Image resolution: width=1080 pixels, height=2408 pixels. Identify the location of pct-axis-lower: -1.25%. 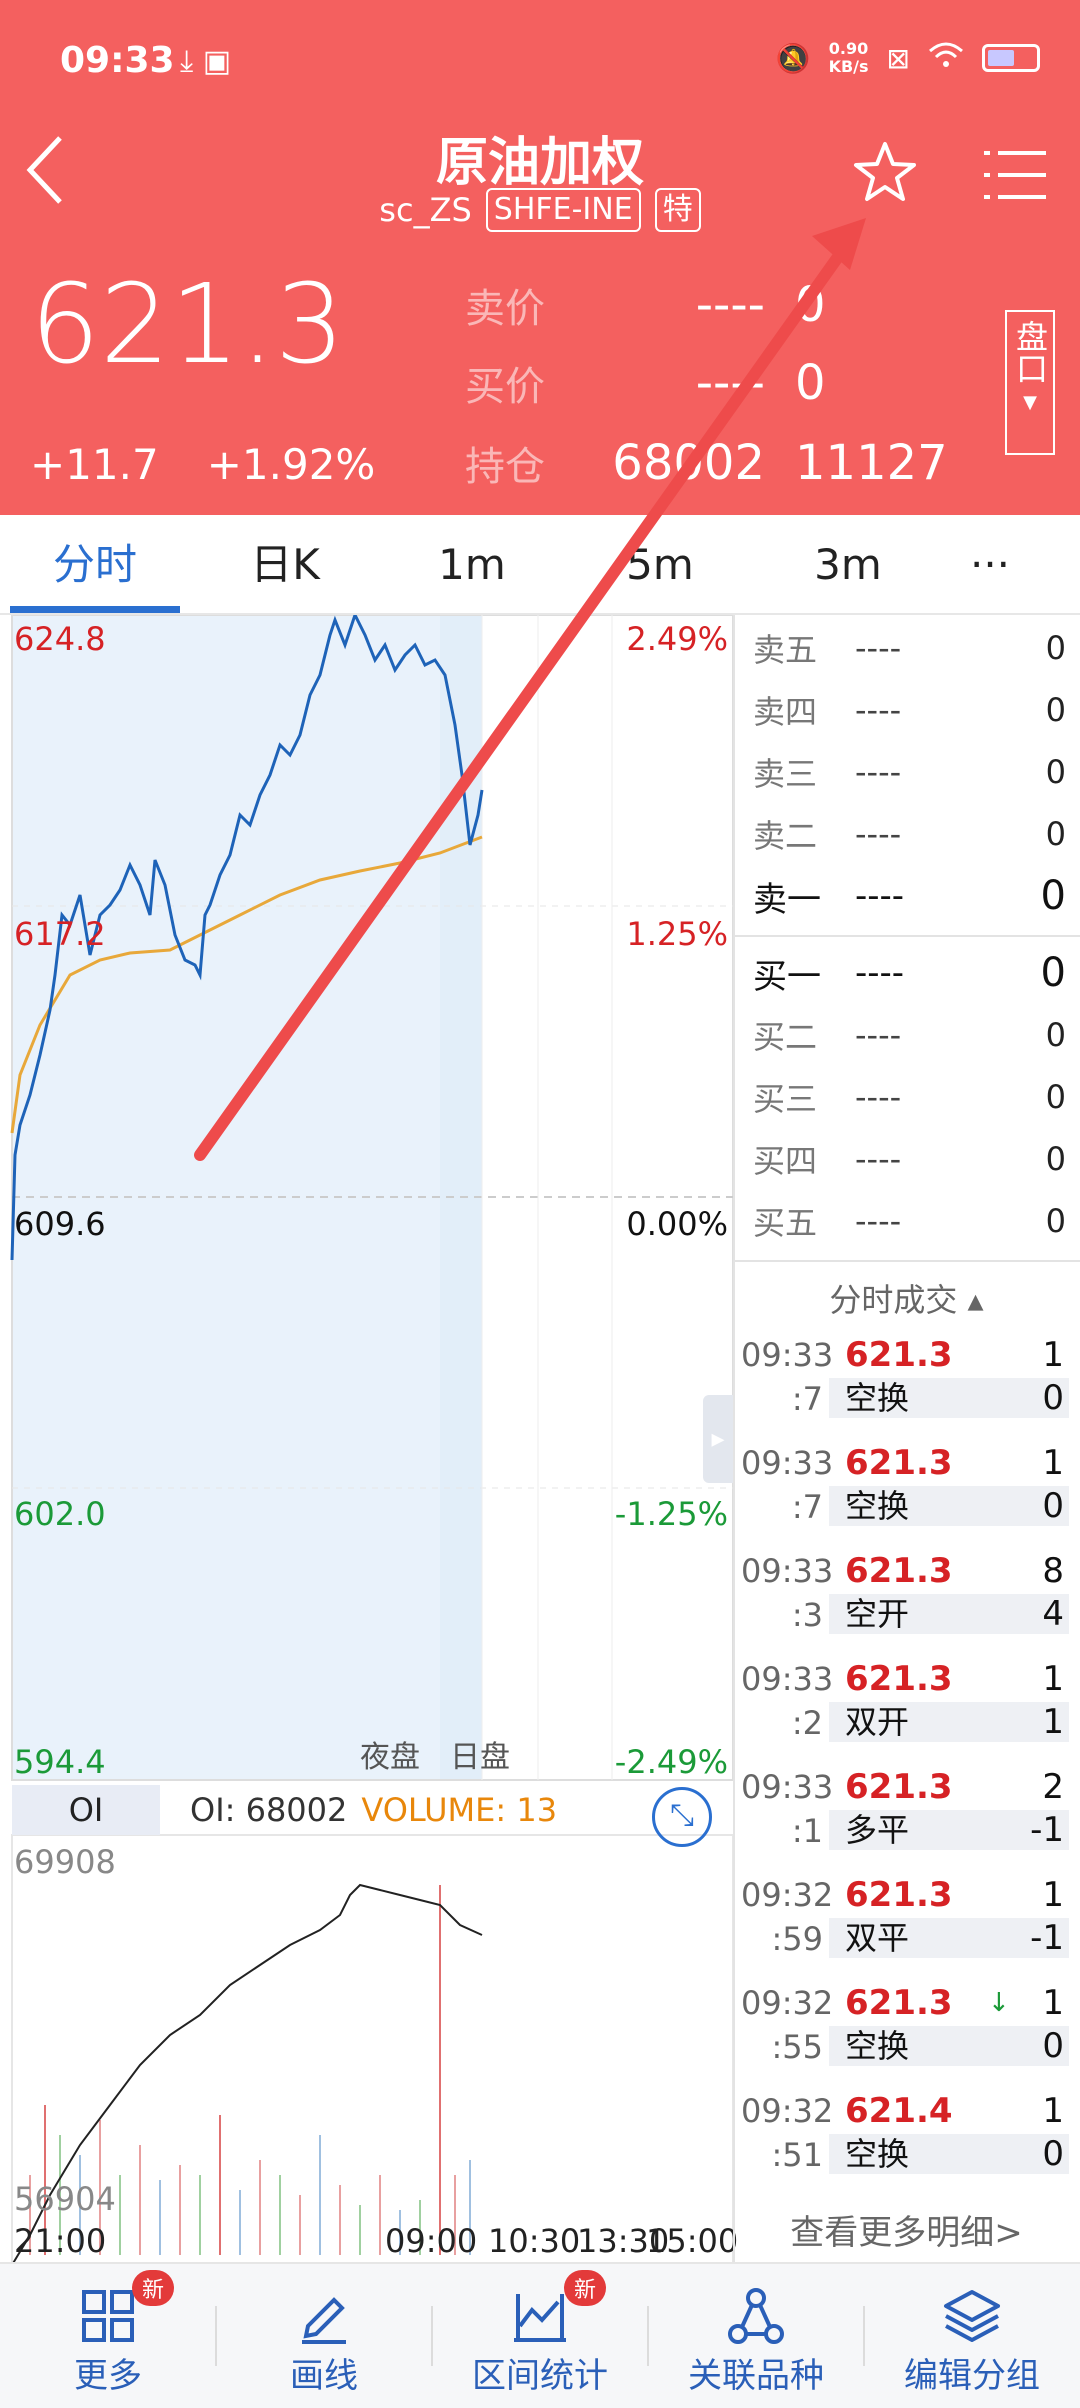
(671, 1514).